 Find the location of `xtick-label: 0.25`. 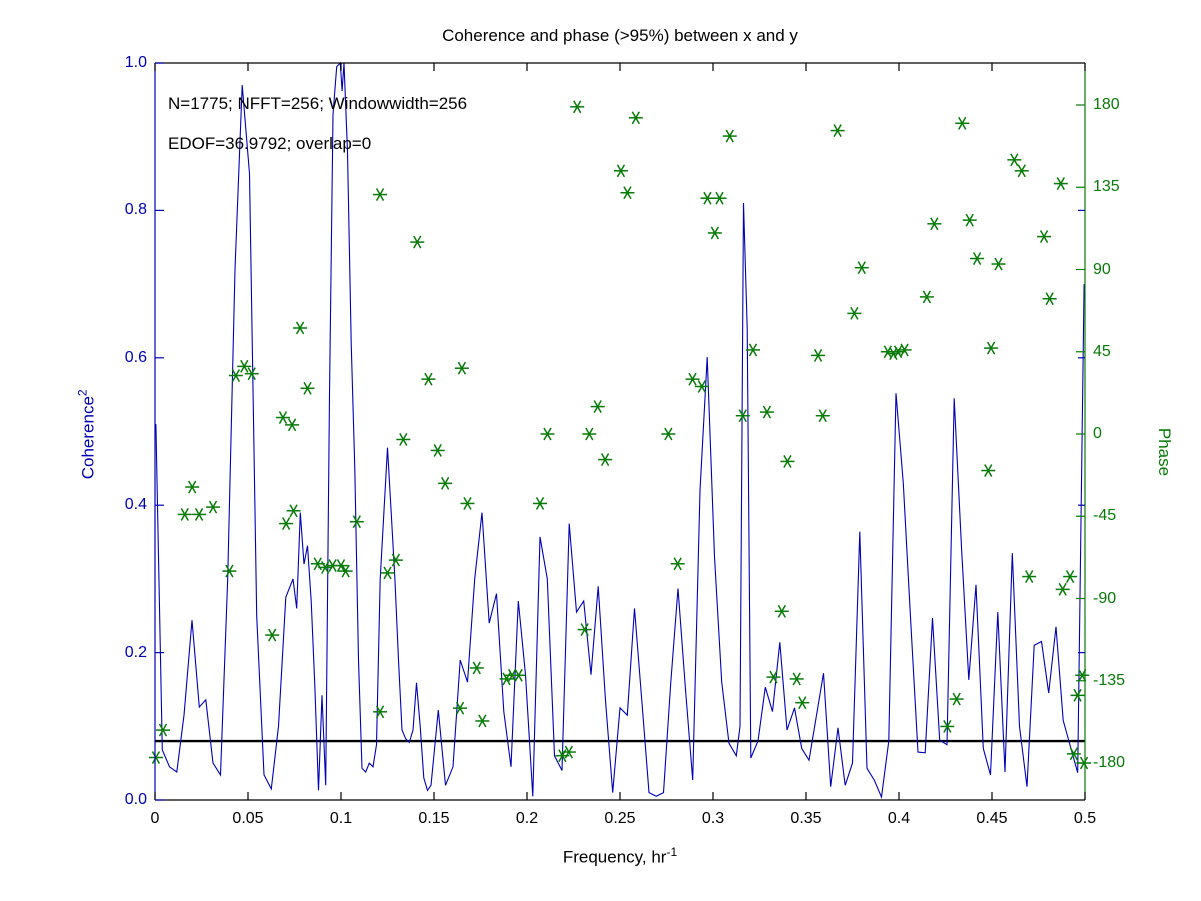

xtick-label: 0.25 is located at coordinates (620, 818).